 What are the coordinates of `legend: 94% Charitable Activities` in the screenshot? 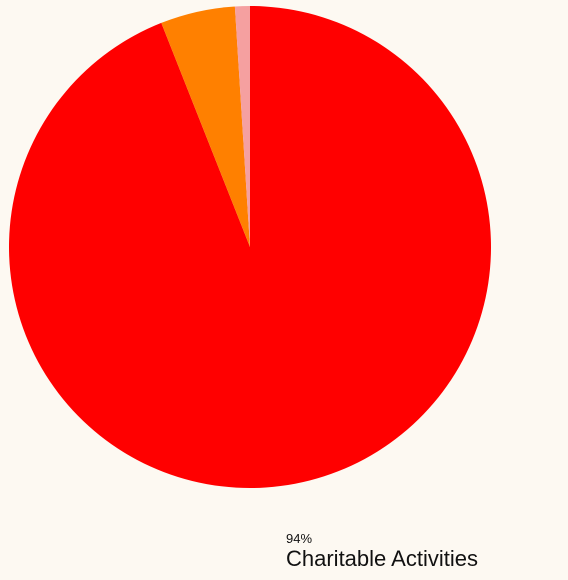 It's located at (382, 551).